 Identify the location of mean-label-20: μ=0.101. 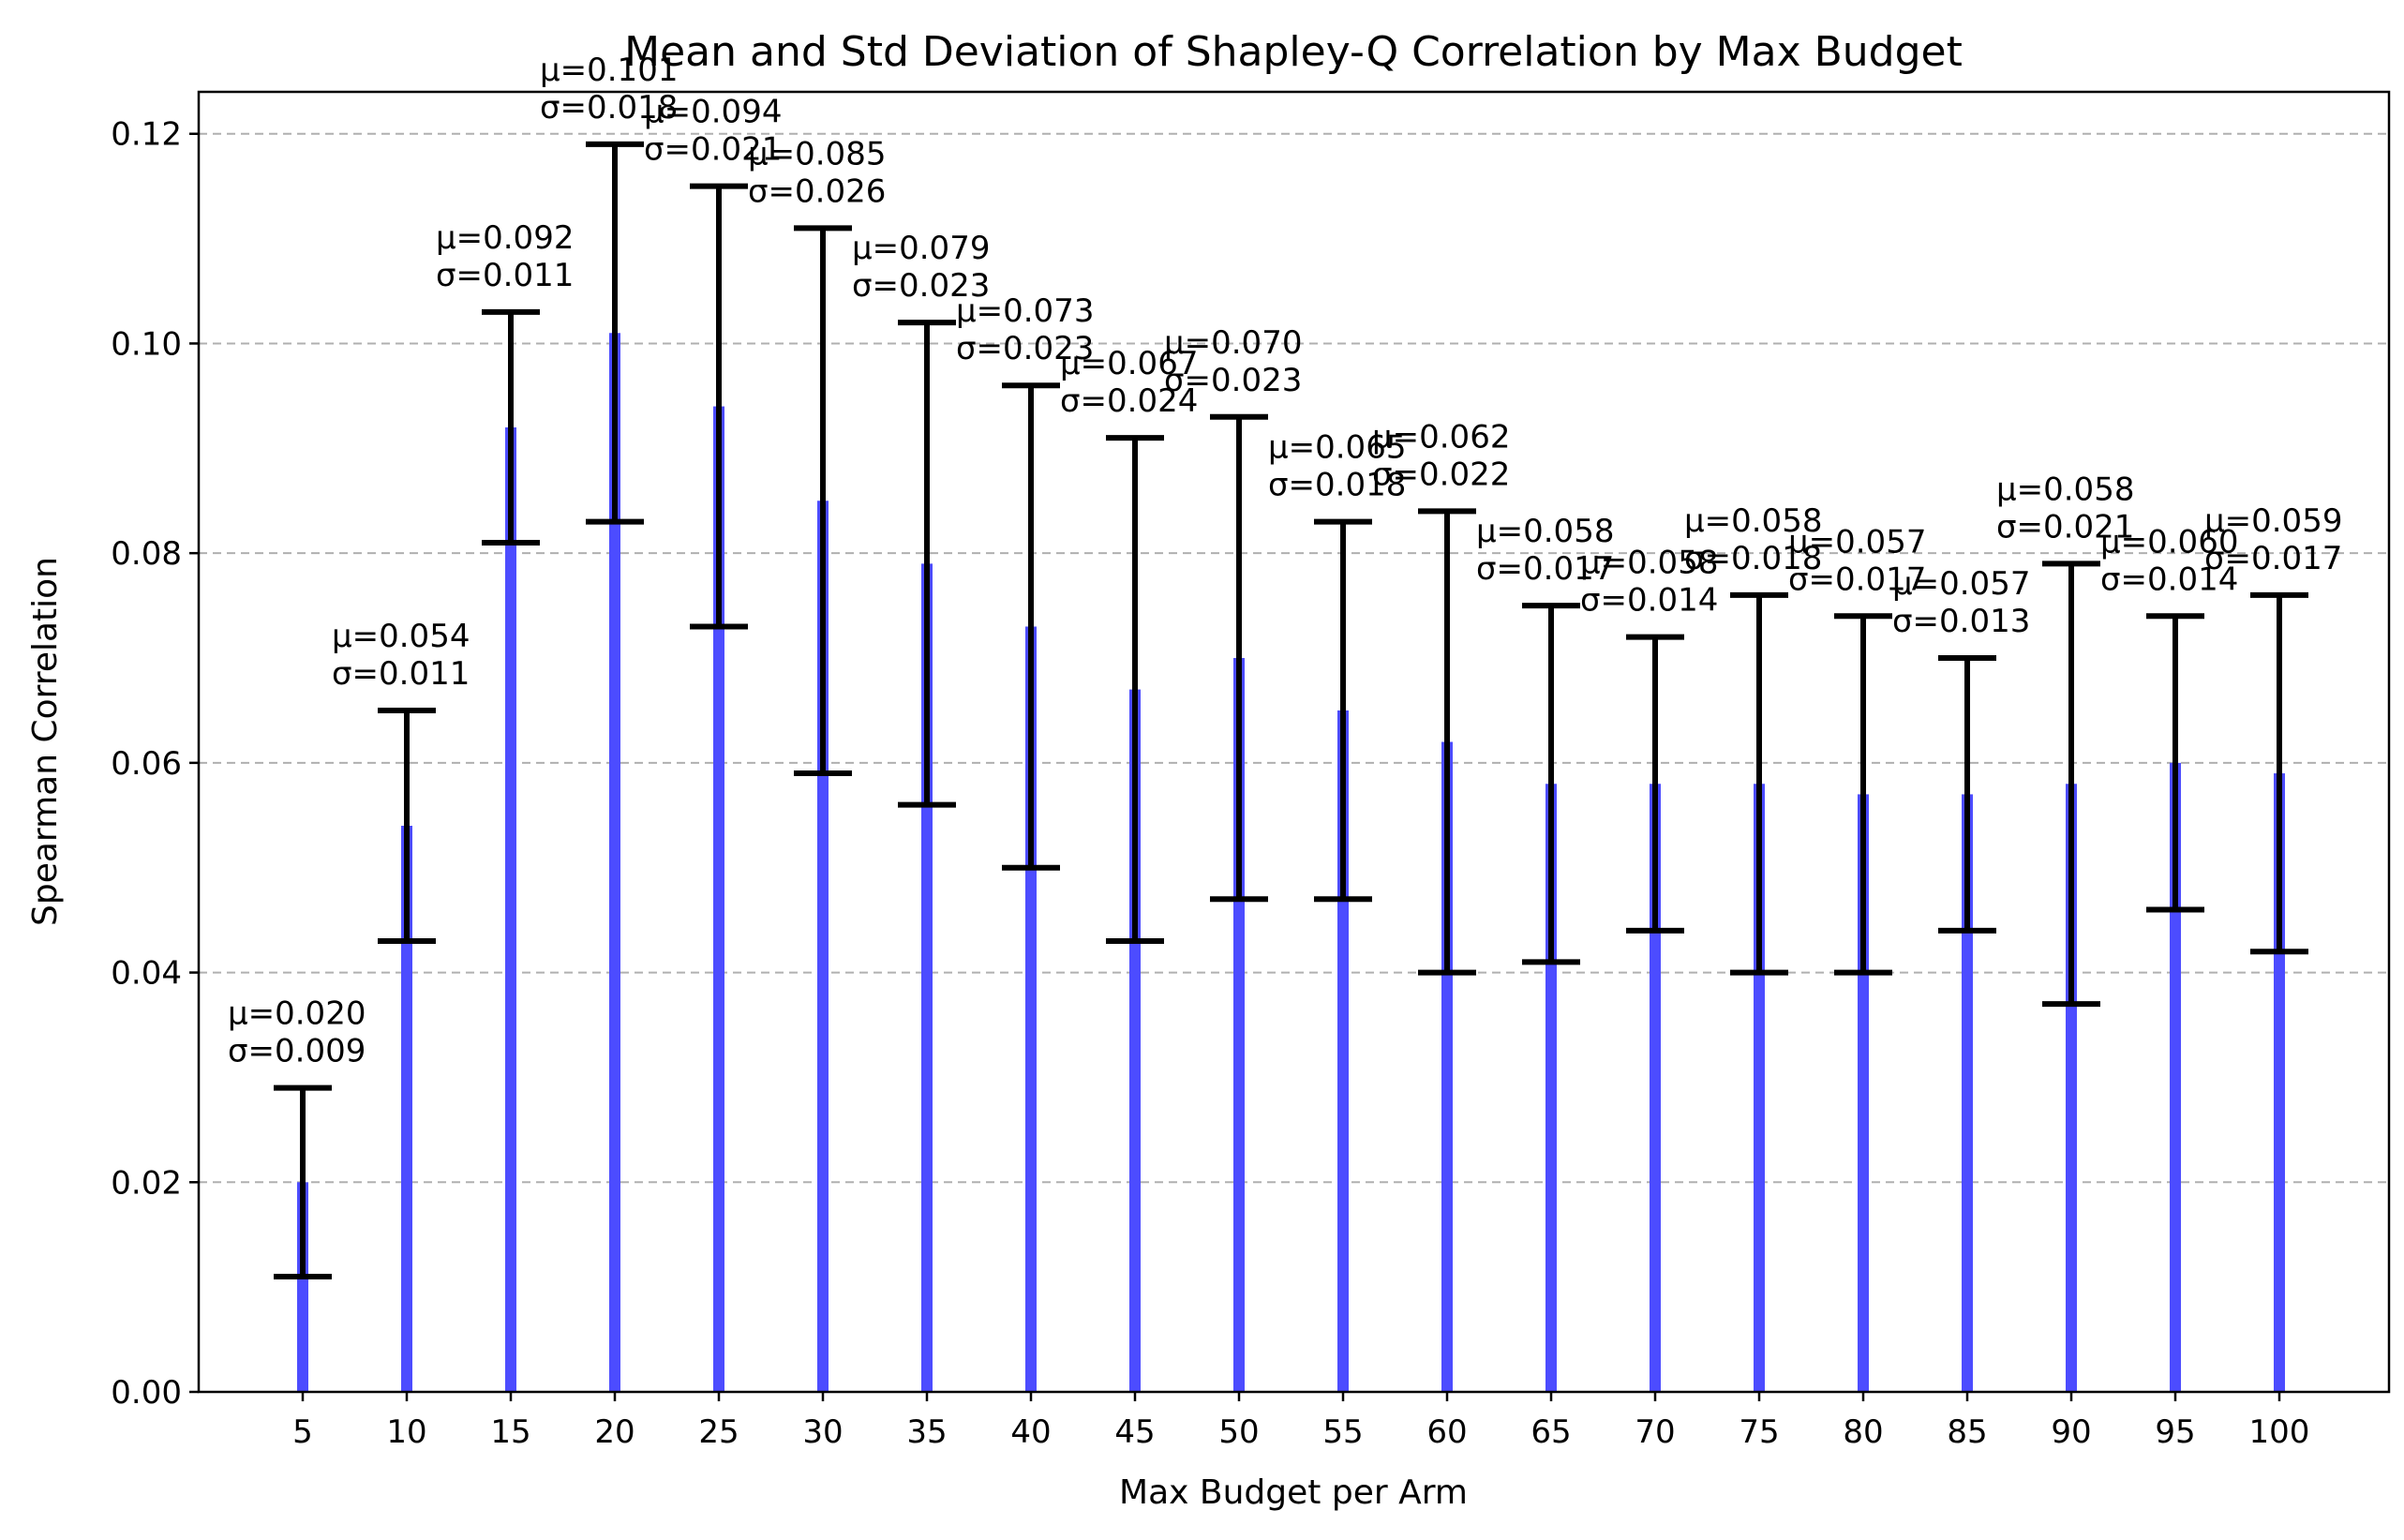
(609, 71).